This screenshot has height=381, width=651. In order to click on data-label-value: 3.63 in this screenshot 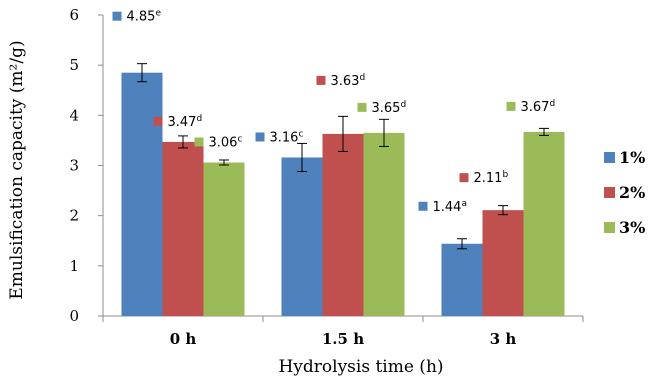, I will do `click(345, 81)`.